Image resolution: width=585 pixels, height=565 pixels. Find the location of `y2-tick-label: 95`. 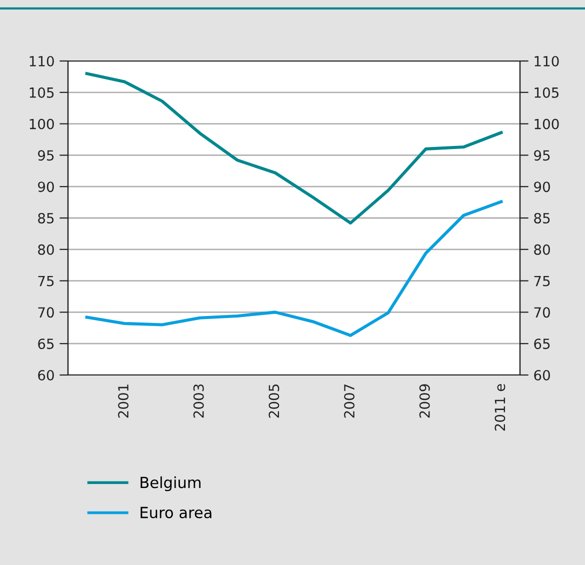

y2-tick-label: 95 is located at coordinates (542, 155).